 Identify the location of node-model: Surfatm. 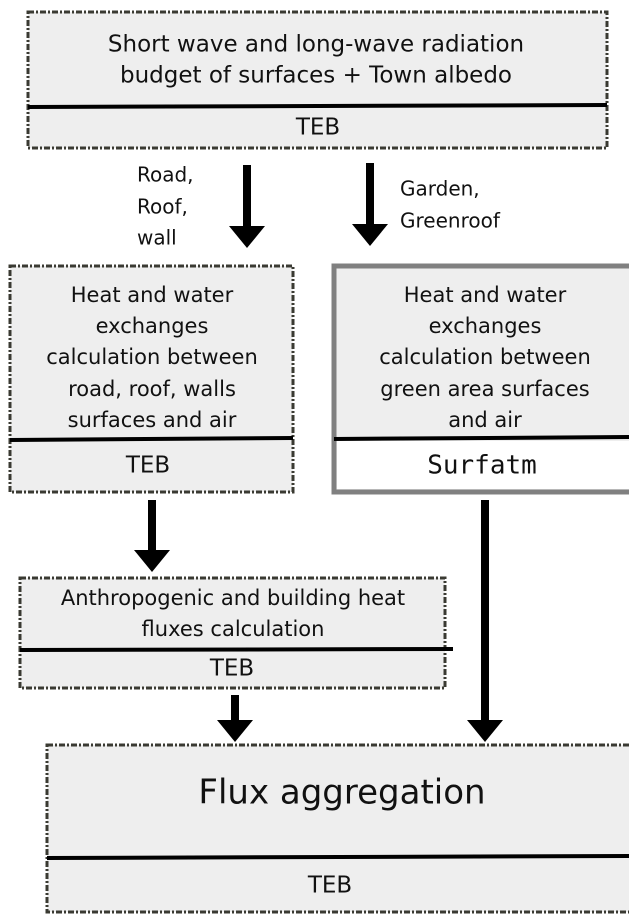
(482, 466).